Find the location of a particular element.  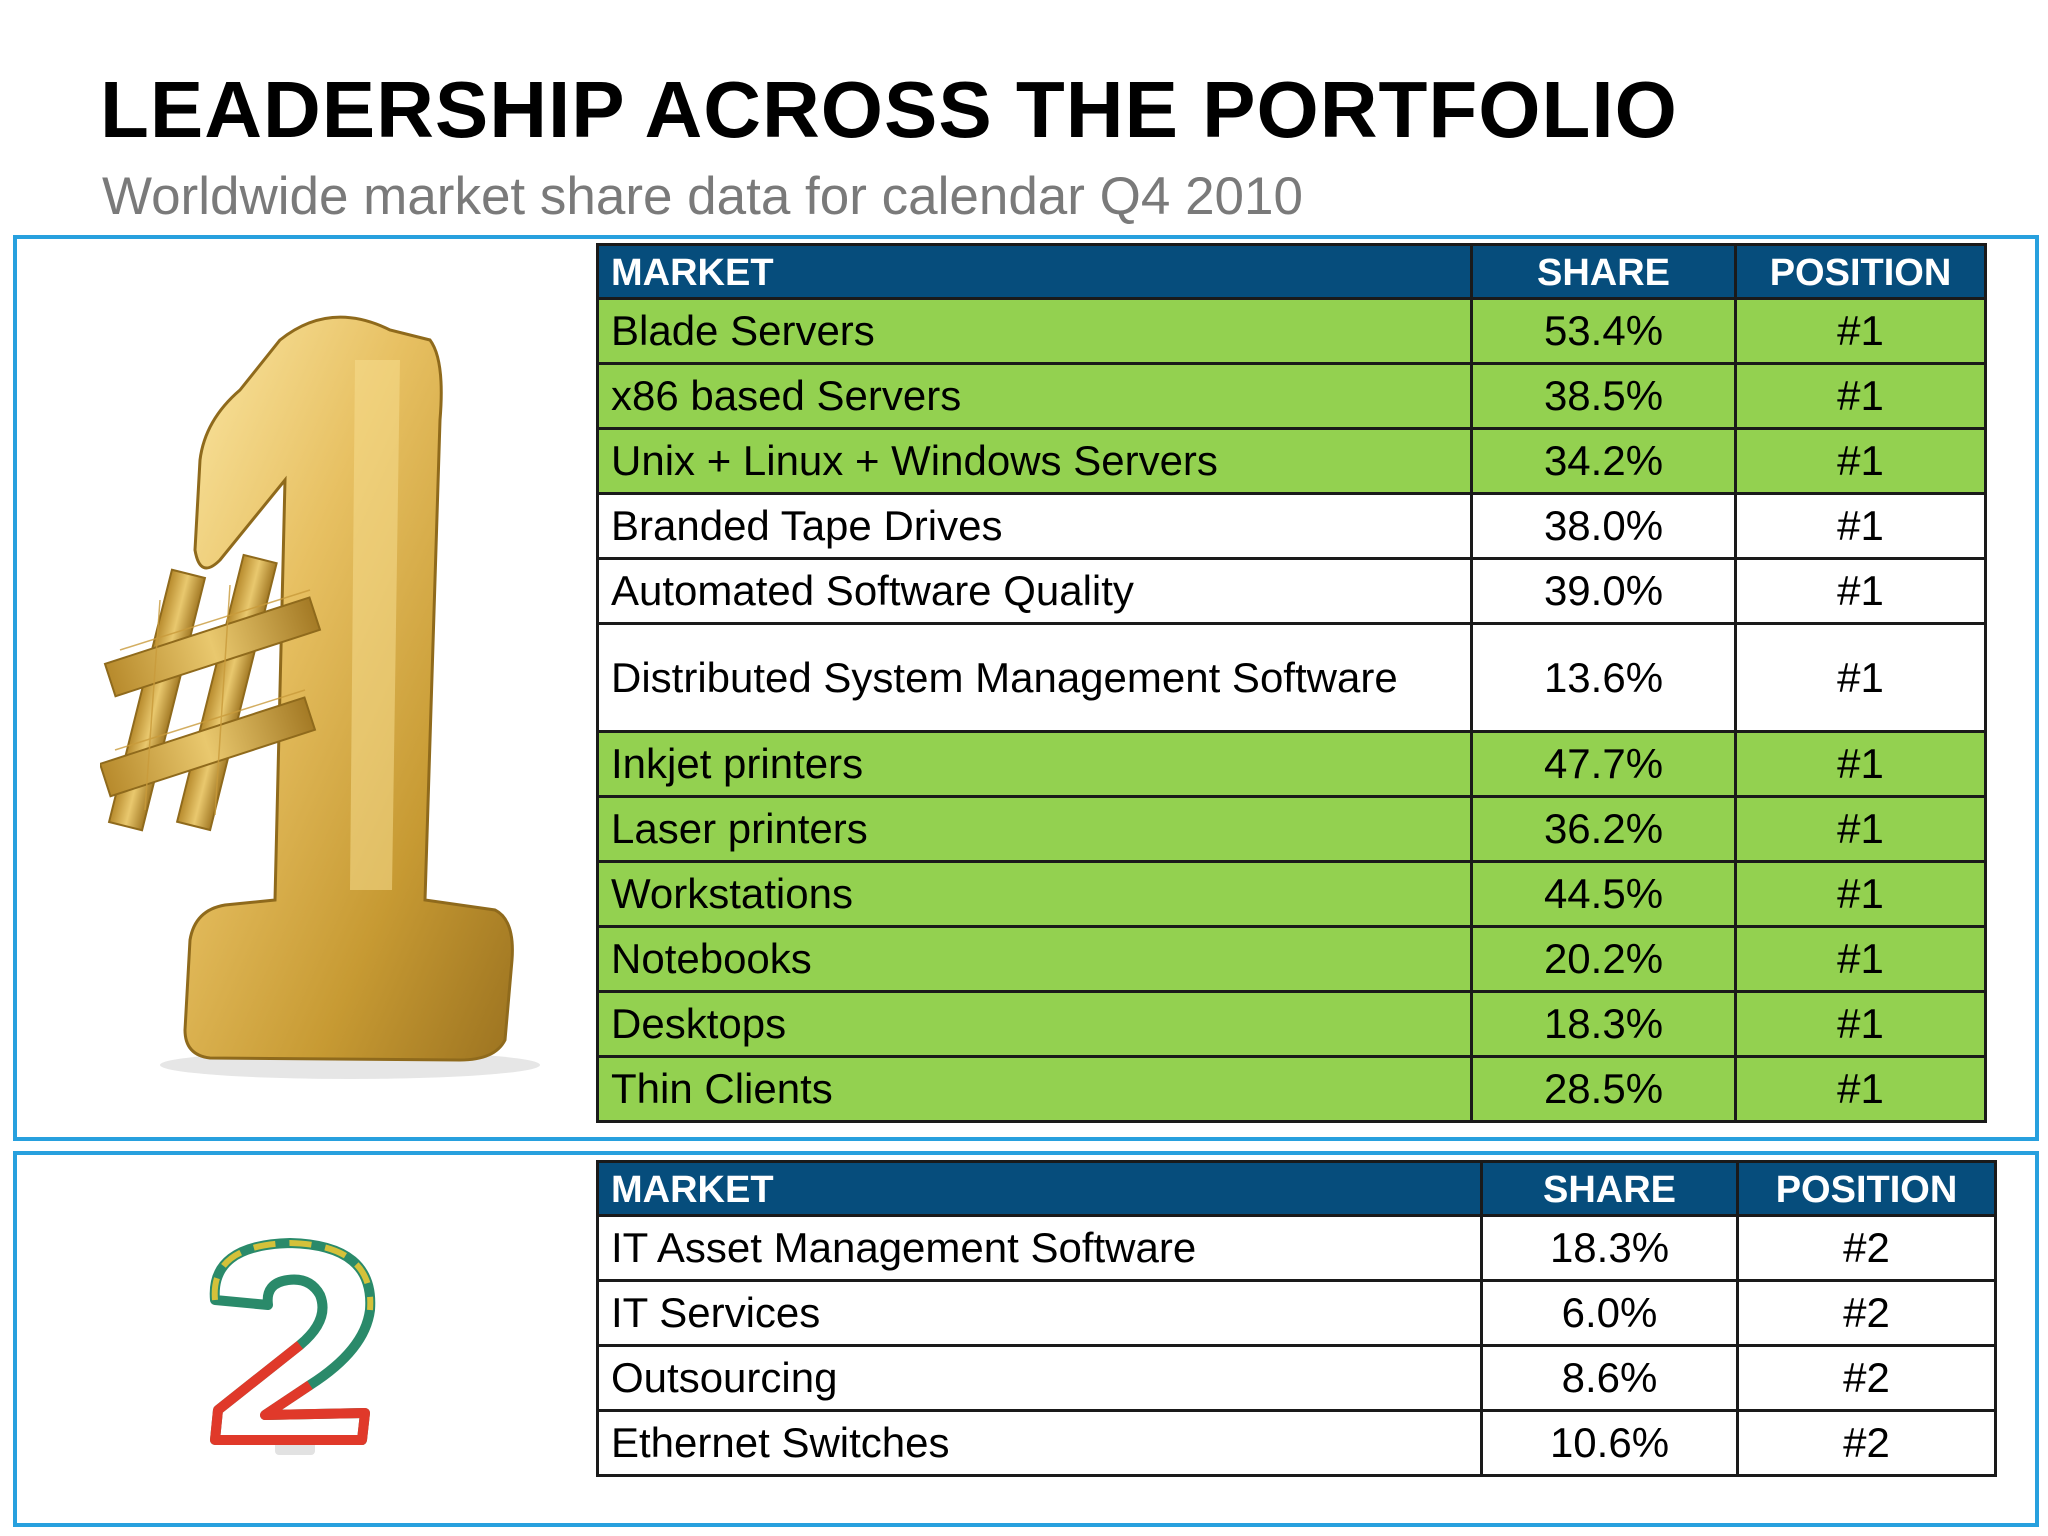

market-cell: Notebooks is located at coordinates (1034, 959).